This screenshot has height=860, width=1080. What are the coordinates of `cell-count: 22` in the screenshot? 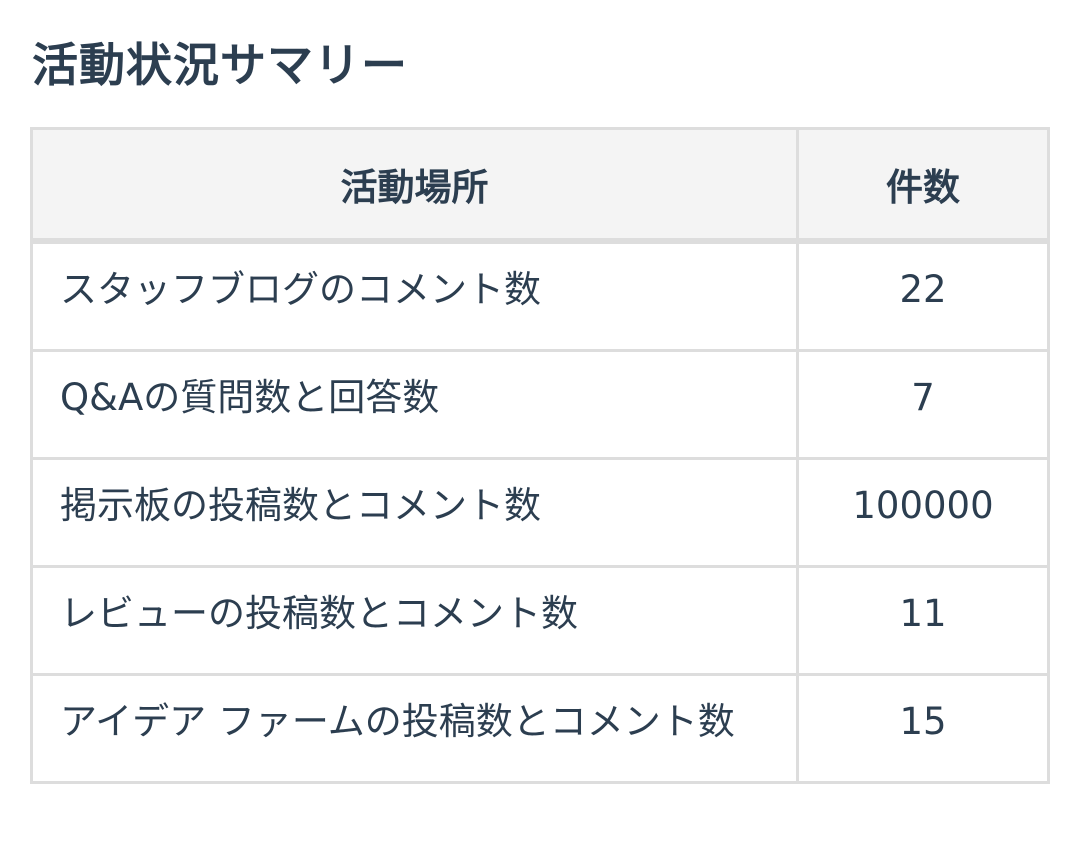 It's located at (923, 295).